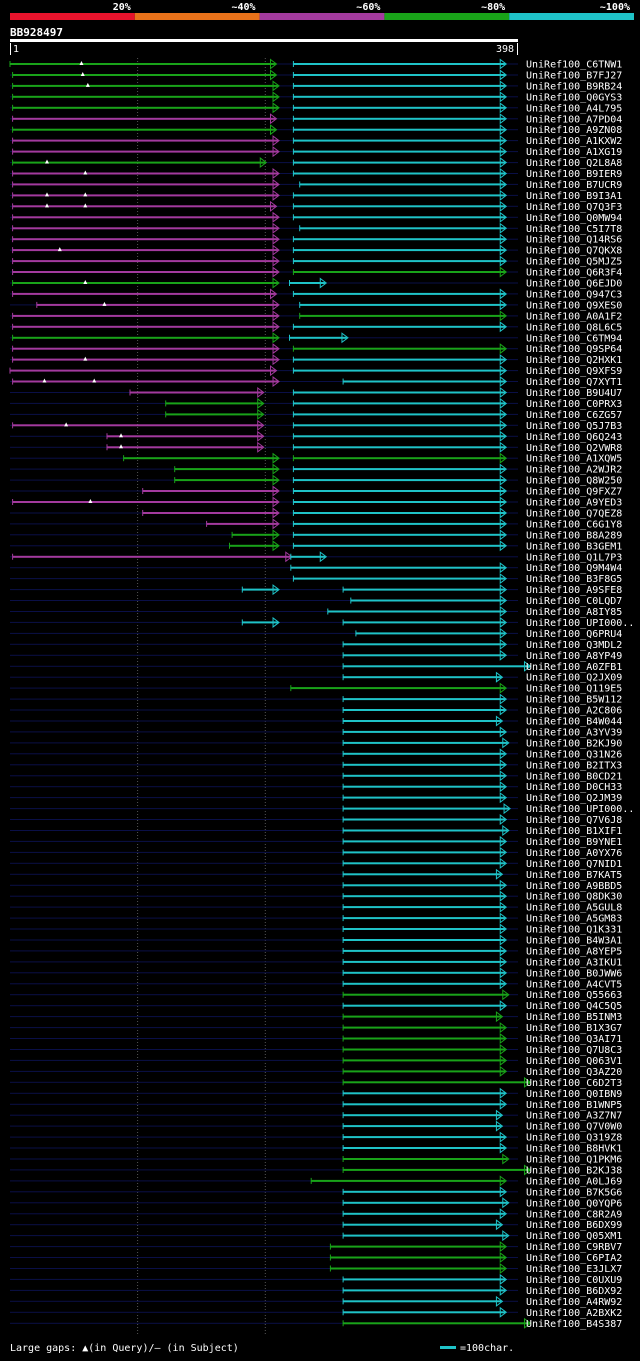 The height and width of the screenshot is (1361, 640). Describe the element at coordinates (316, 1028) in the screenshot. I see `hit-row: UniRef100_B1X3G7` at that location.